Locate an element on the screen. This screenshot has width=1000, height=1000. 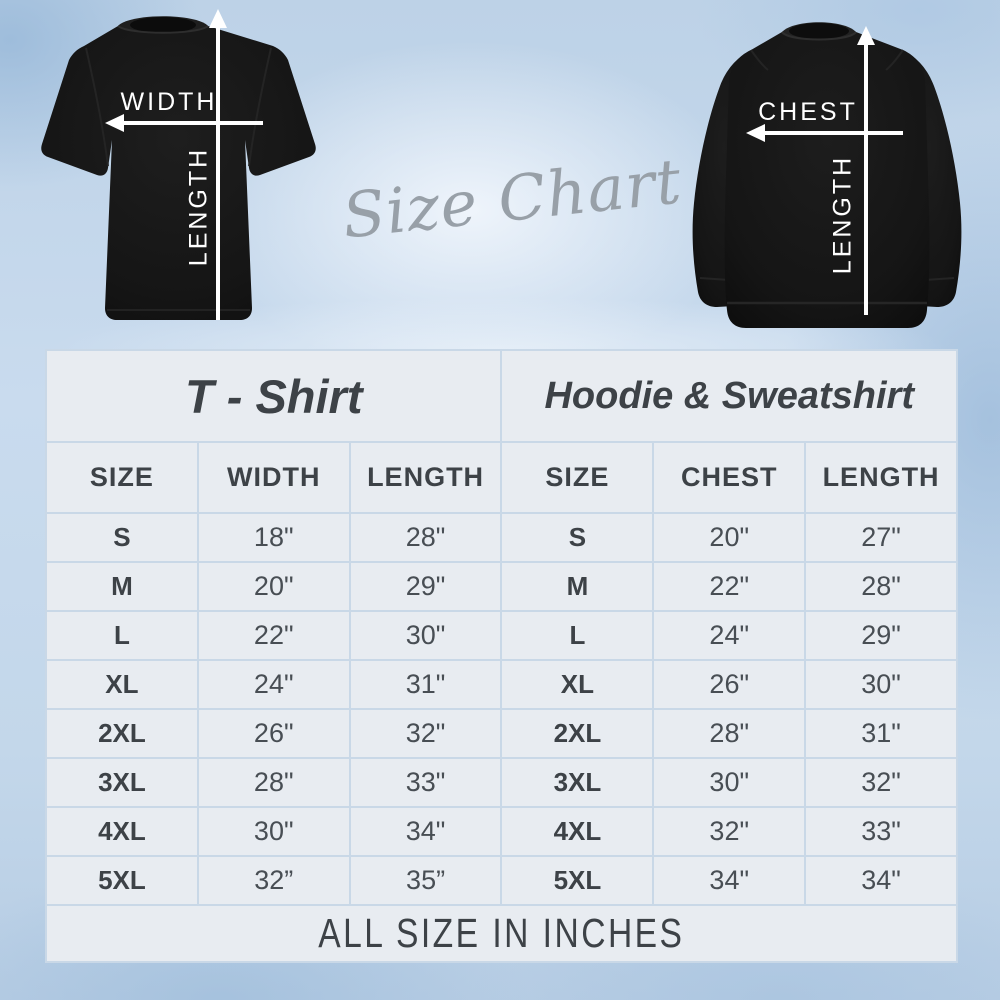
tshirt-length-arrow-line is located at coordinates (218, 173).